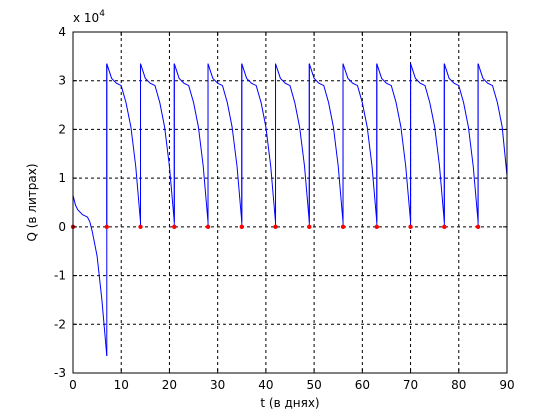 The width and height of the screenshot is (560, 420). What do you see at coordinates (62, 32) in the screenshot?
I see `y-tick-label: 4` at bounding box center [62, 32].